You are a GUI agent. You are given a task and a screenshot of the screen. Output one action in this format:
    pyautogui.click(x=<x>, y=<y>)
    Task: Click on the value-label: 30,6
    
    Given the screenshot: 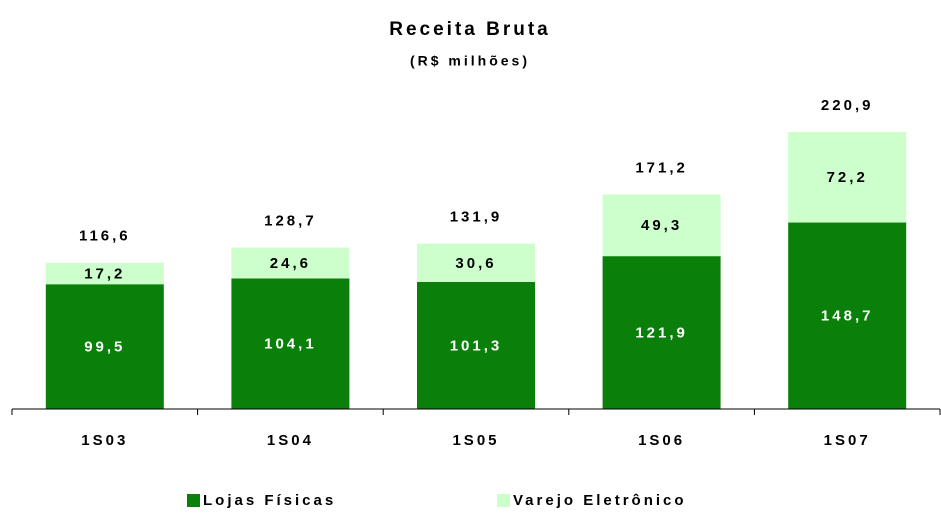 What is the action you would take?
    pyautogui.click(x=475, y=263)
    